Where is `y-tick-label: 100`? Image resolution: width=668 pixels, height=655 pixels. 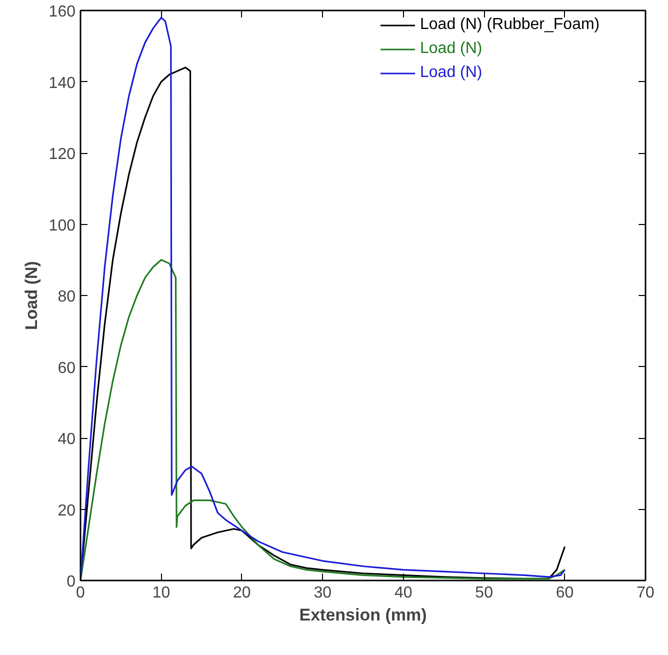 y-tick-label: 100 is located at coordinates (62, 225).